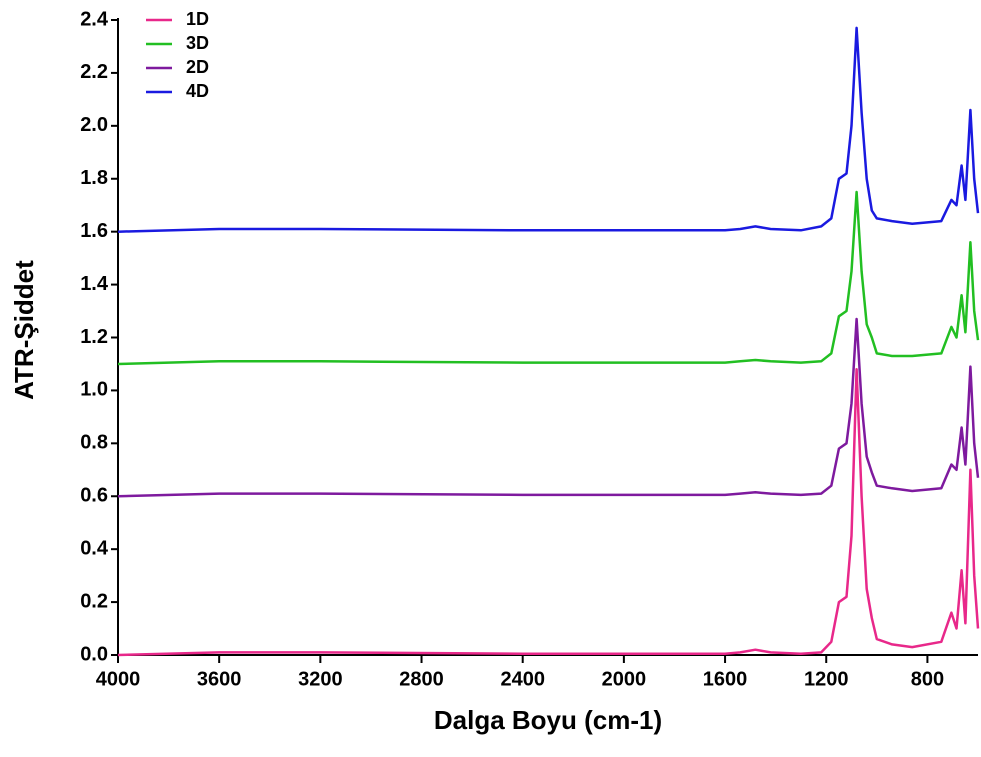  I want to click on y-tick-label: 1.0, so click(94, 390).